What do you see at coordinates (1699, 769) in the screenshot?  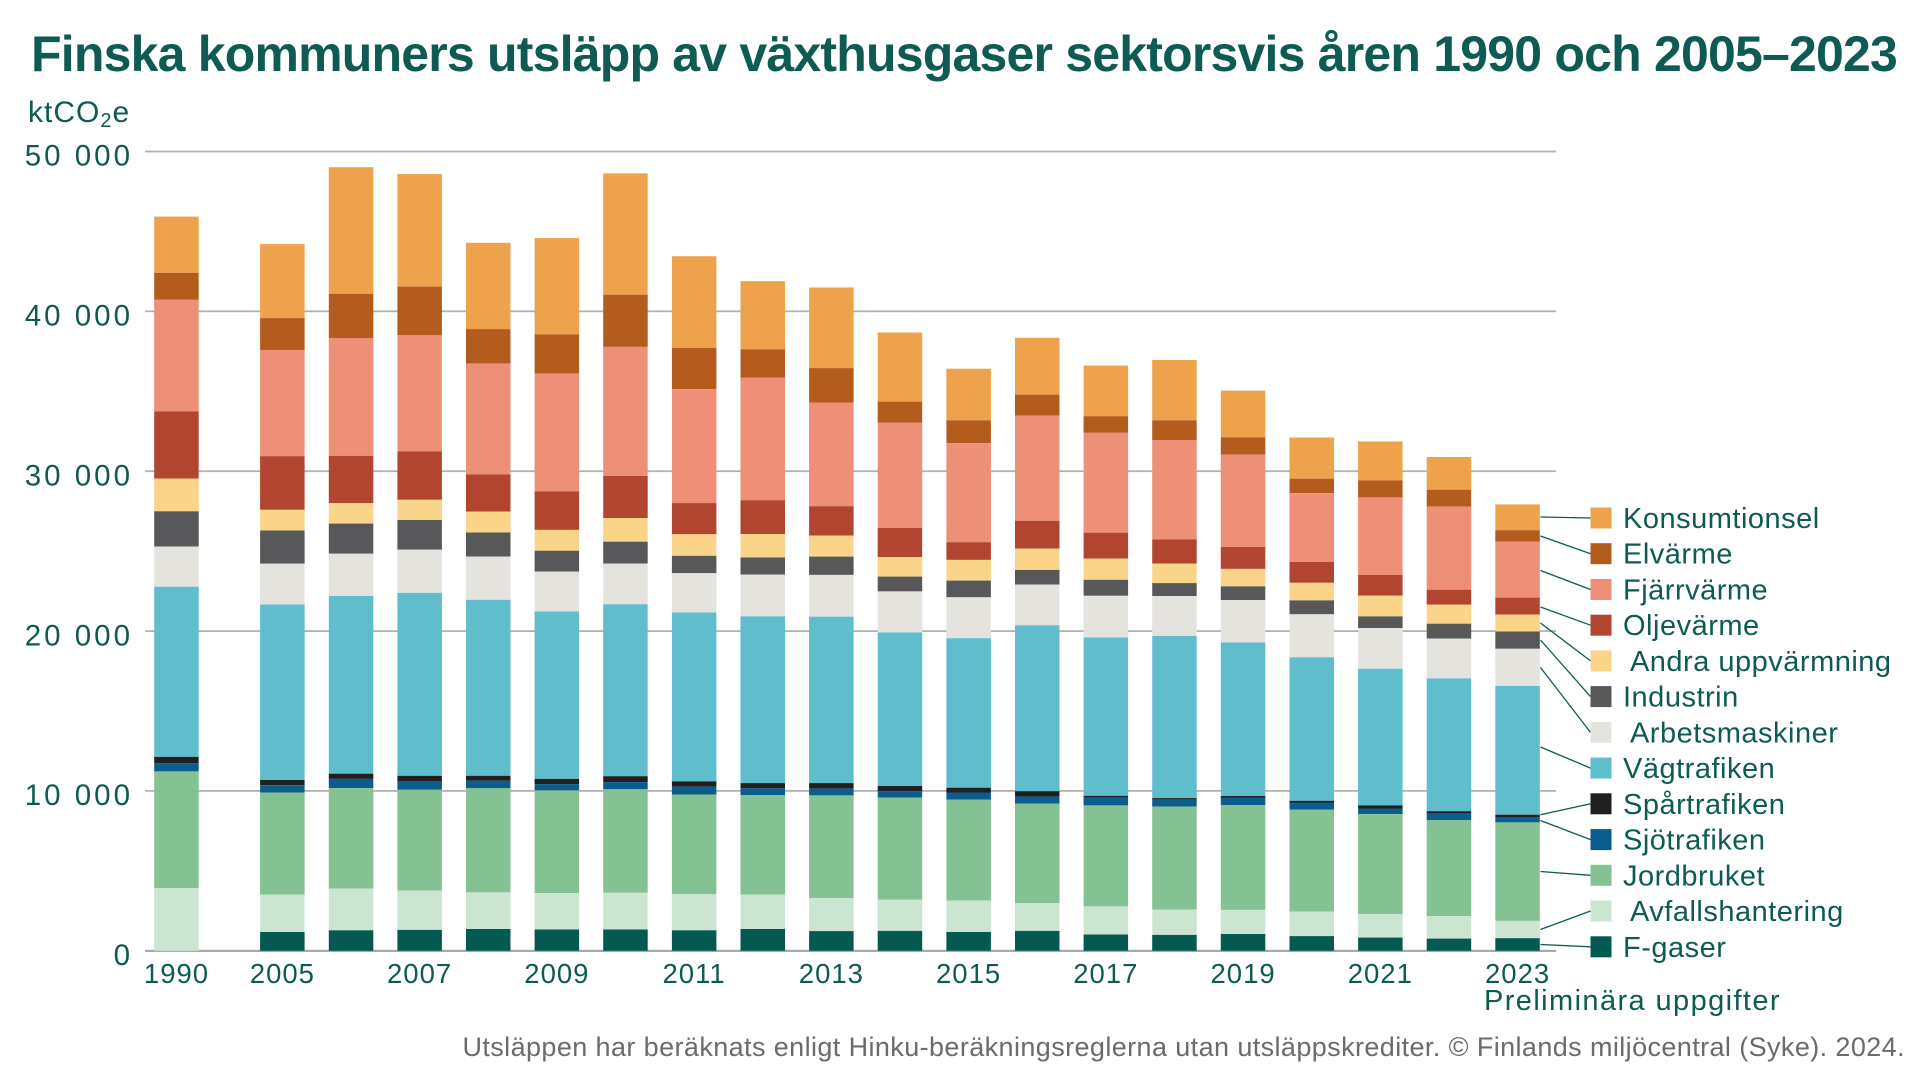 I see `svg-text: Vägtrafiken` at bounding box center [1699, 769].